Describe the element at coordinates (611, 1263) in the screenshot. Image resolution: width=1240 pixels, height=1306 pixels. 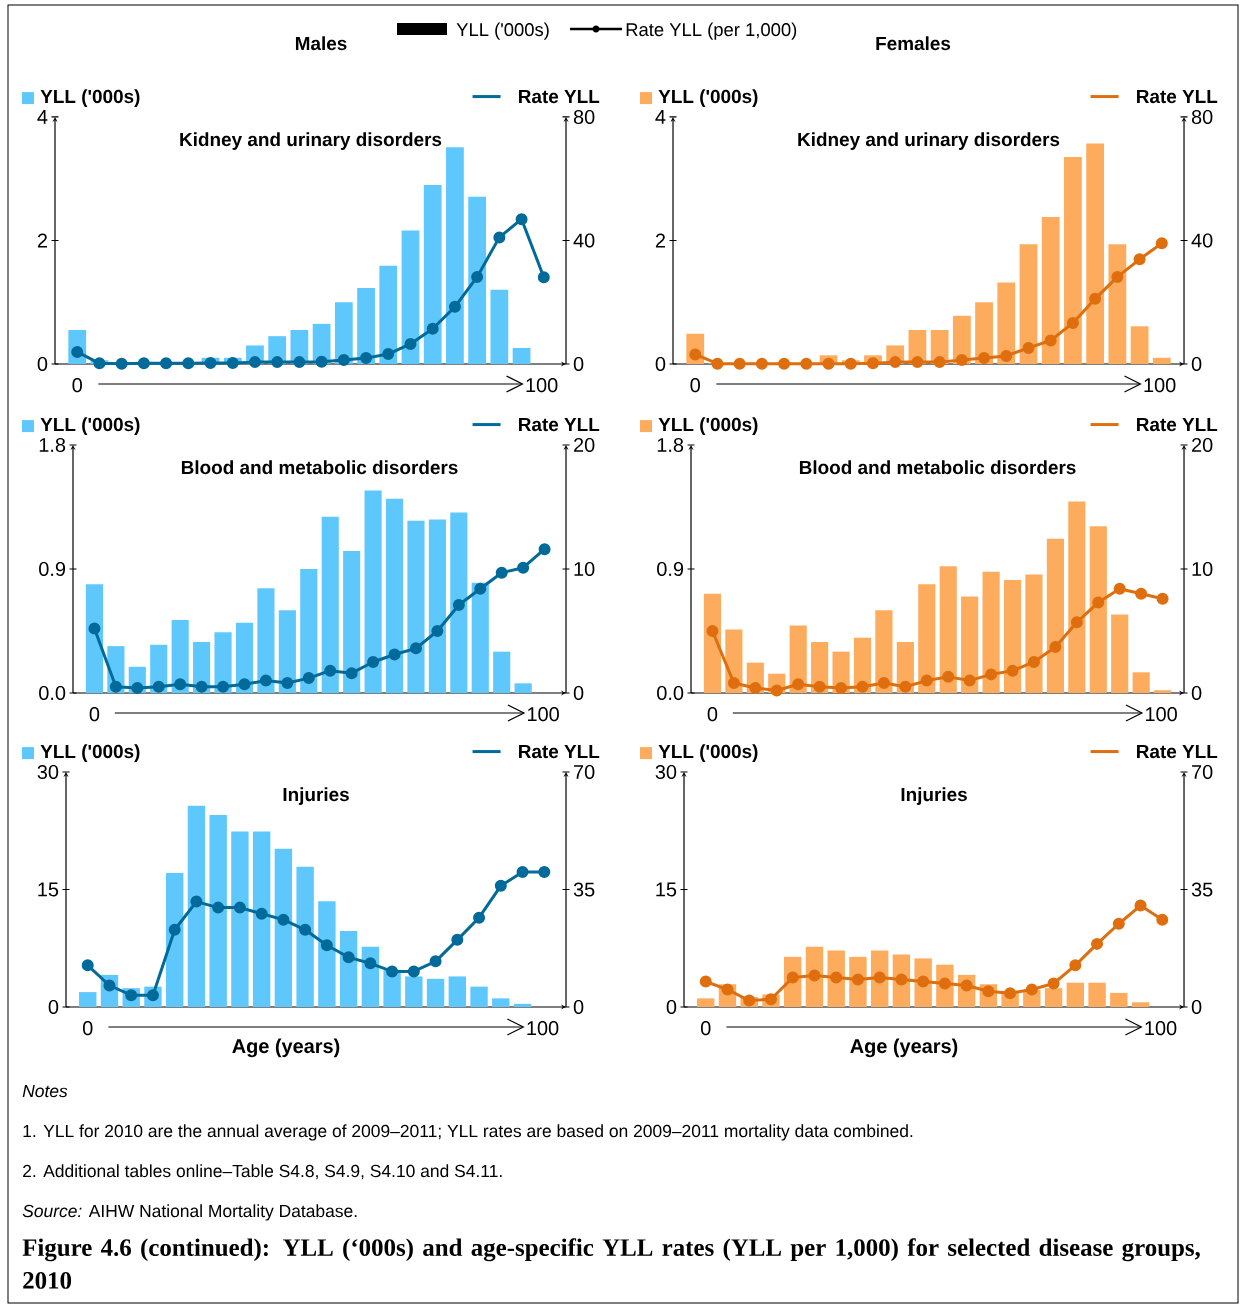
I see `caption: Figure 4.6 (continued): YLL (‘000s) and age-specific YLL rates (YLL per 1,000) for selected disease groups, 2010` at that location.